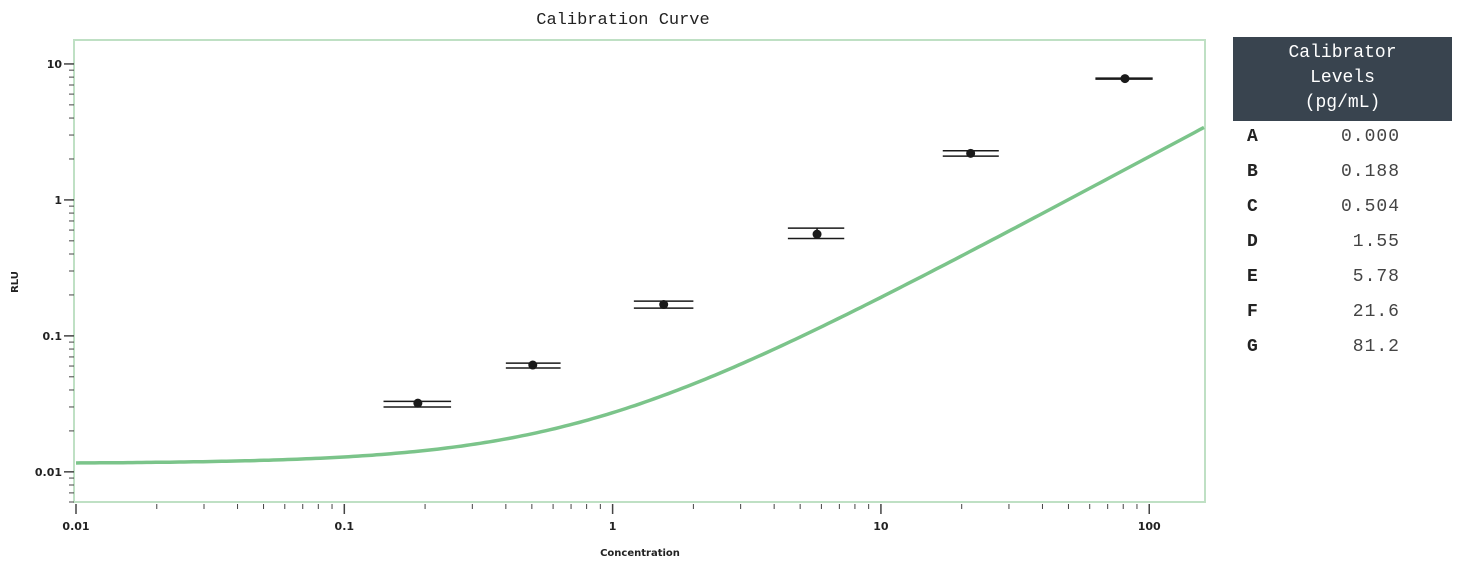 Image resolution: width=1463 pixels, height=563 pixels. What do you see at coordinates (1252, 172) in the screenshot?
I see `calibrator-level: B` at bounding box center [1252, 172].